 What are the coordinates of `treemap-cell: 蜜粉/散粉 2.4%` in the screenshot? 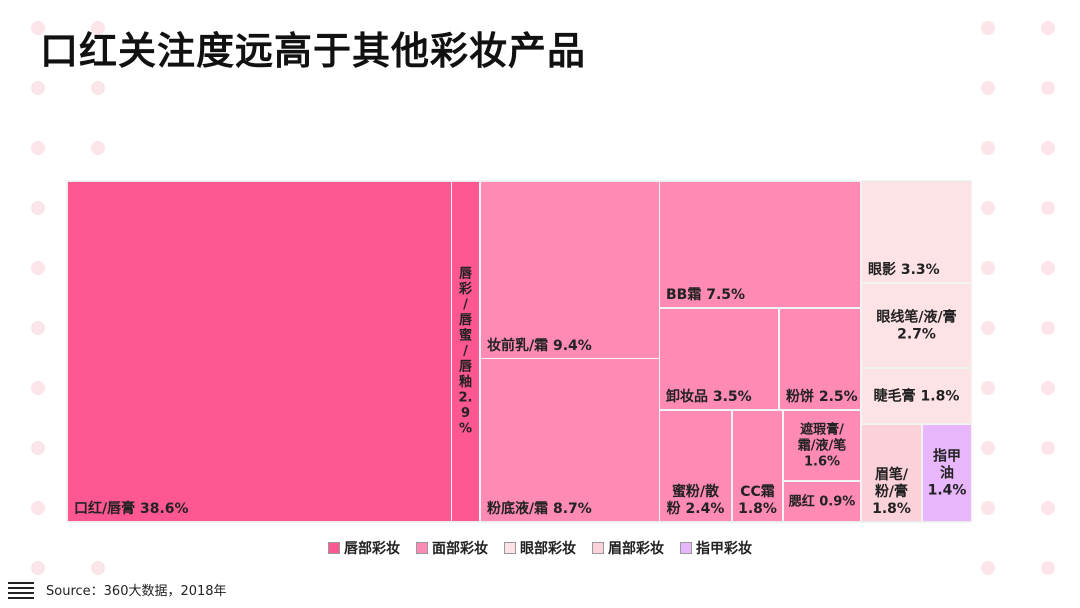 It's located at (695, 466).